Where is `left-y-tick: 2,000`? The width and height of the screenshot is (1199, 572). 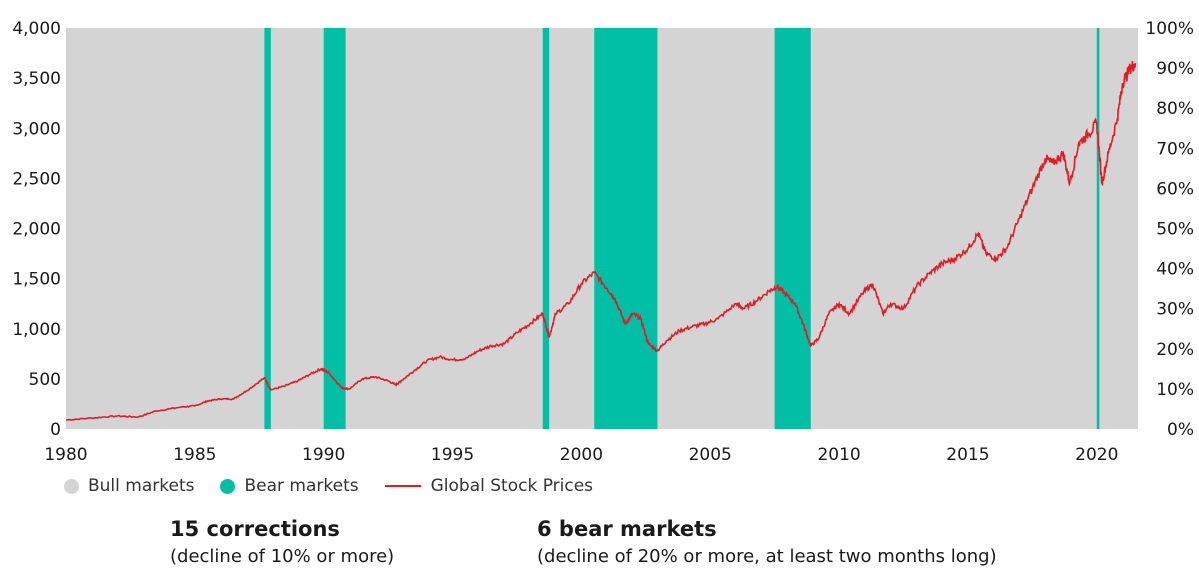
left-y-tick: 2,000 is located at coordinates (36, 230).